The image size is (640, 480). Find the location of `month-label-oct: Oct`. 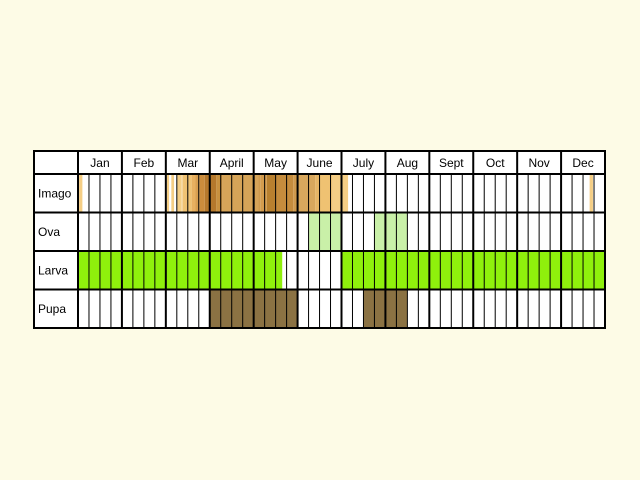

month-label-oct: Oct is located at coordinates (495, 163).